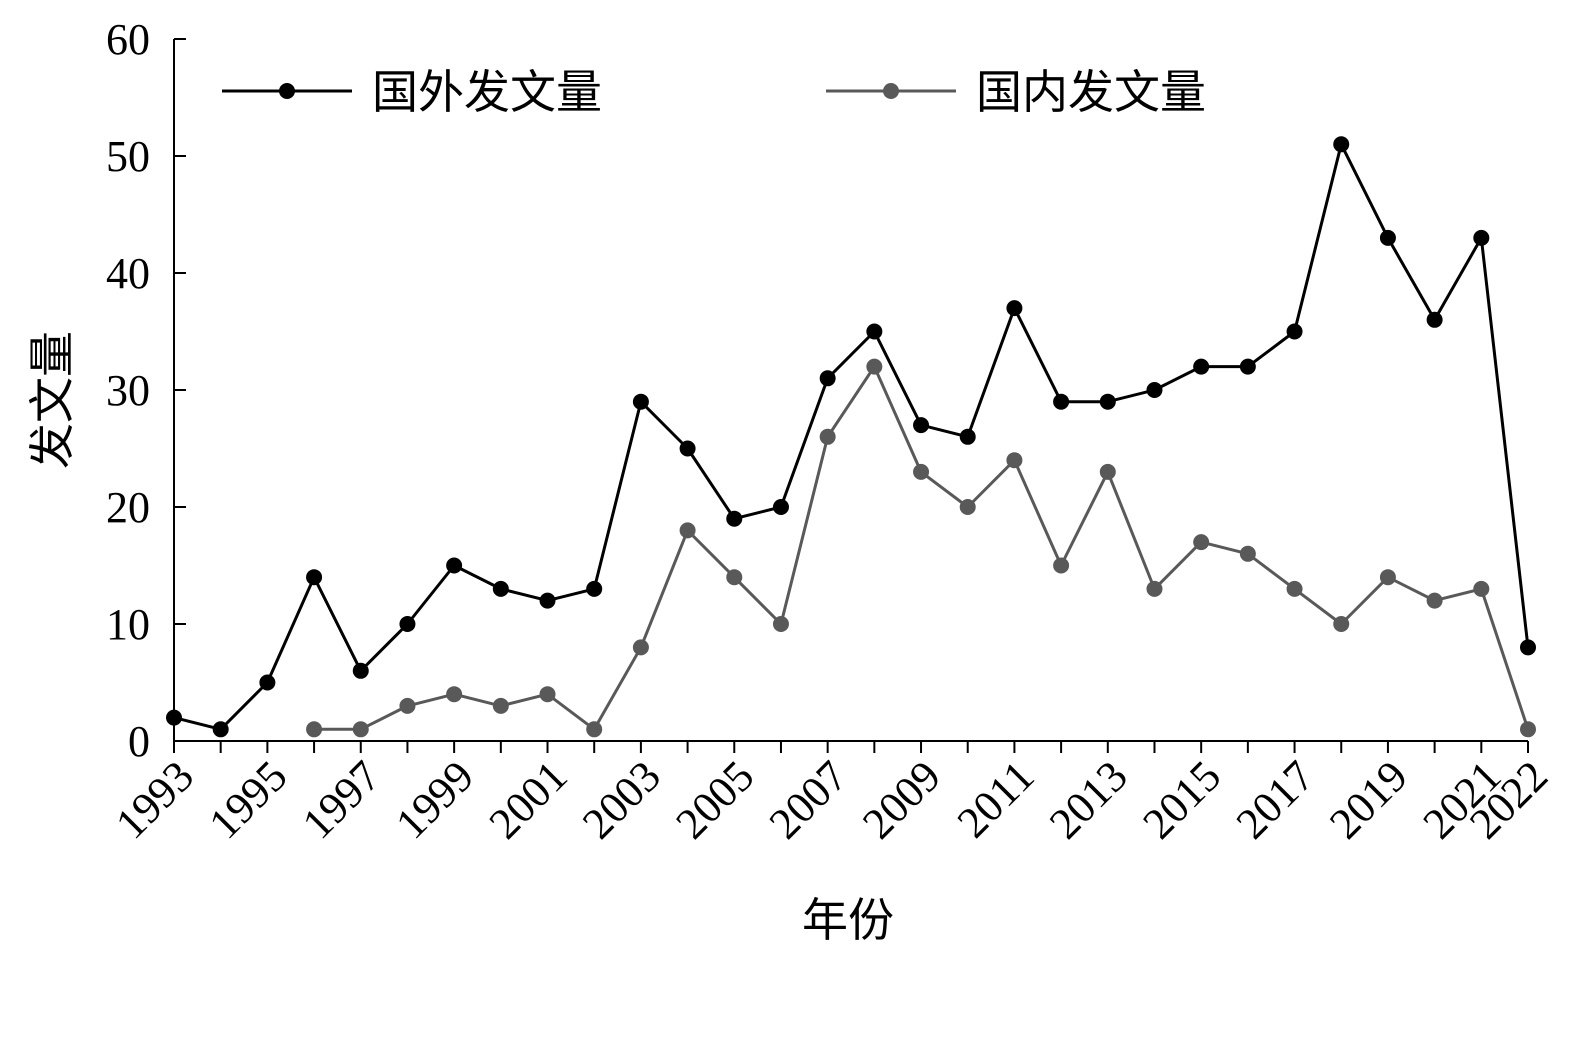 The height and width of the screenshot is (1043, 1575). Describe the element at coordinates (128, 273) in the screenshot. I see `y-tick-label: 40` at that location.